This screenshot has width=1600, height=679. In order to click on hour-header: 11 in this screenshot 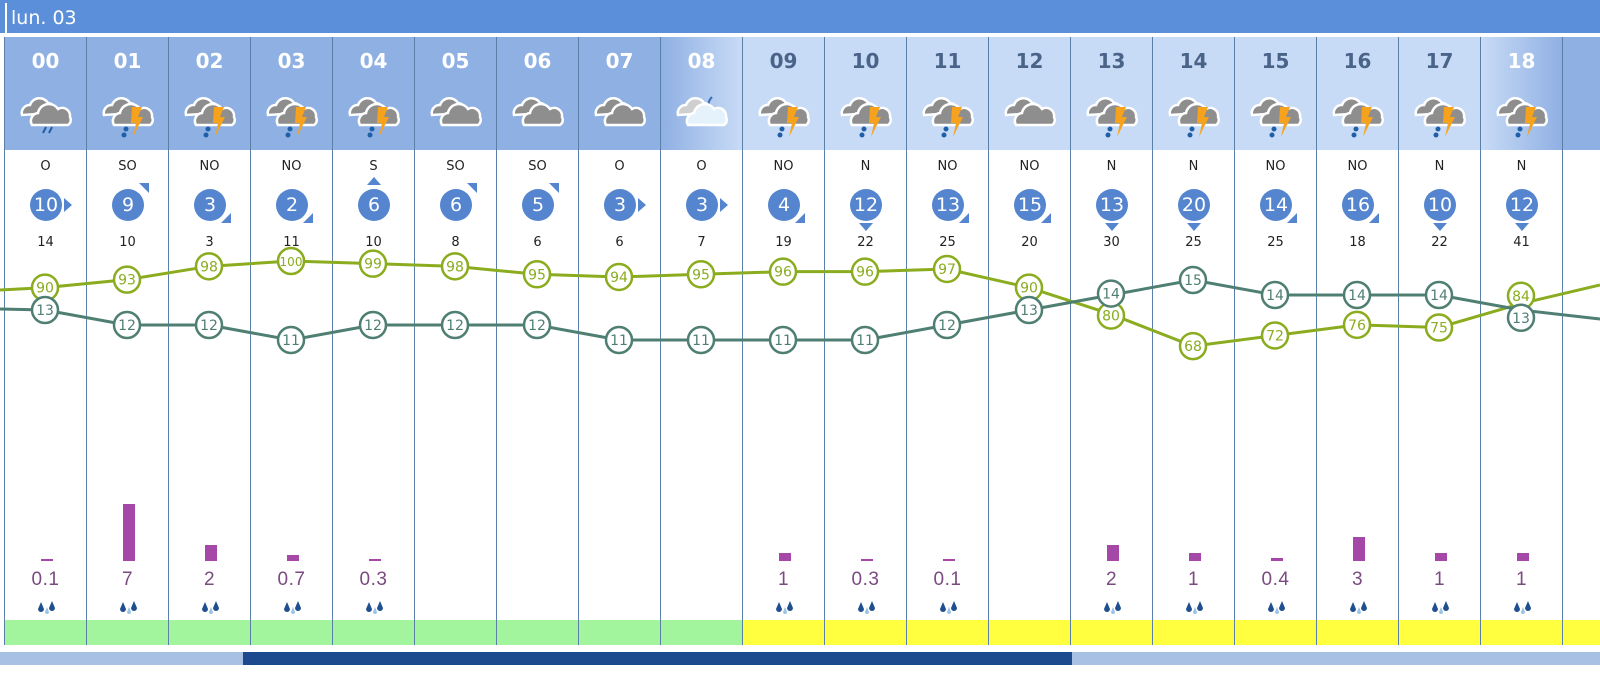, I will do `click(947, 93)`.